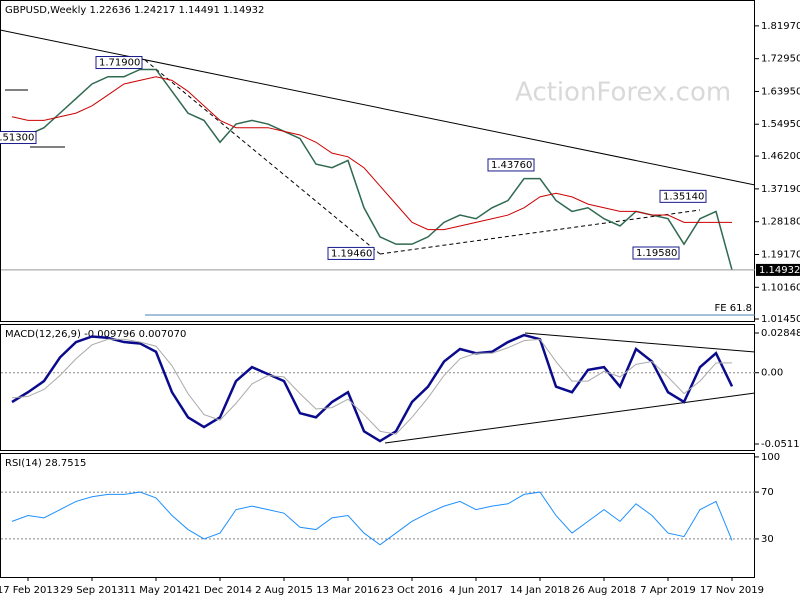  I want to click on x-tick-label: 26 Aug 2018, so click(604, 590).